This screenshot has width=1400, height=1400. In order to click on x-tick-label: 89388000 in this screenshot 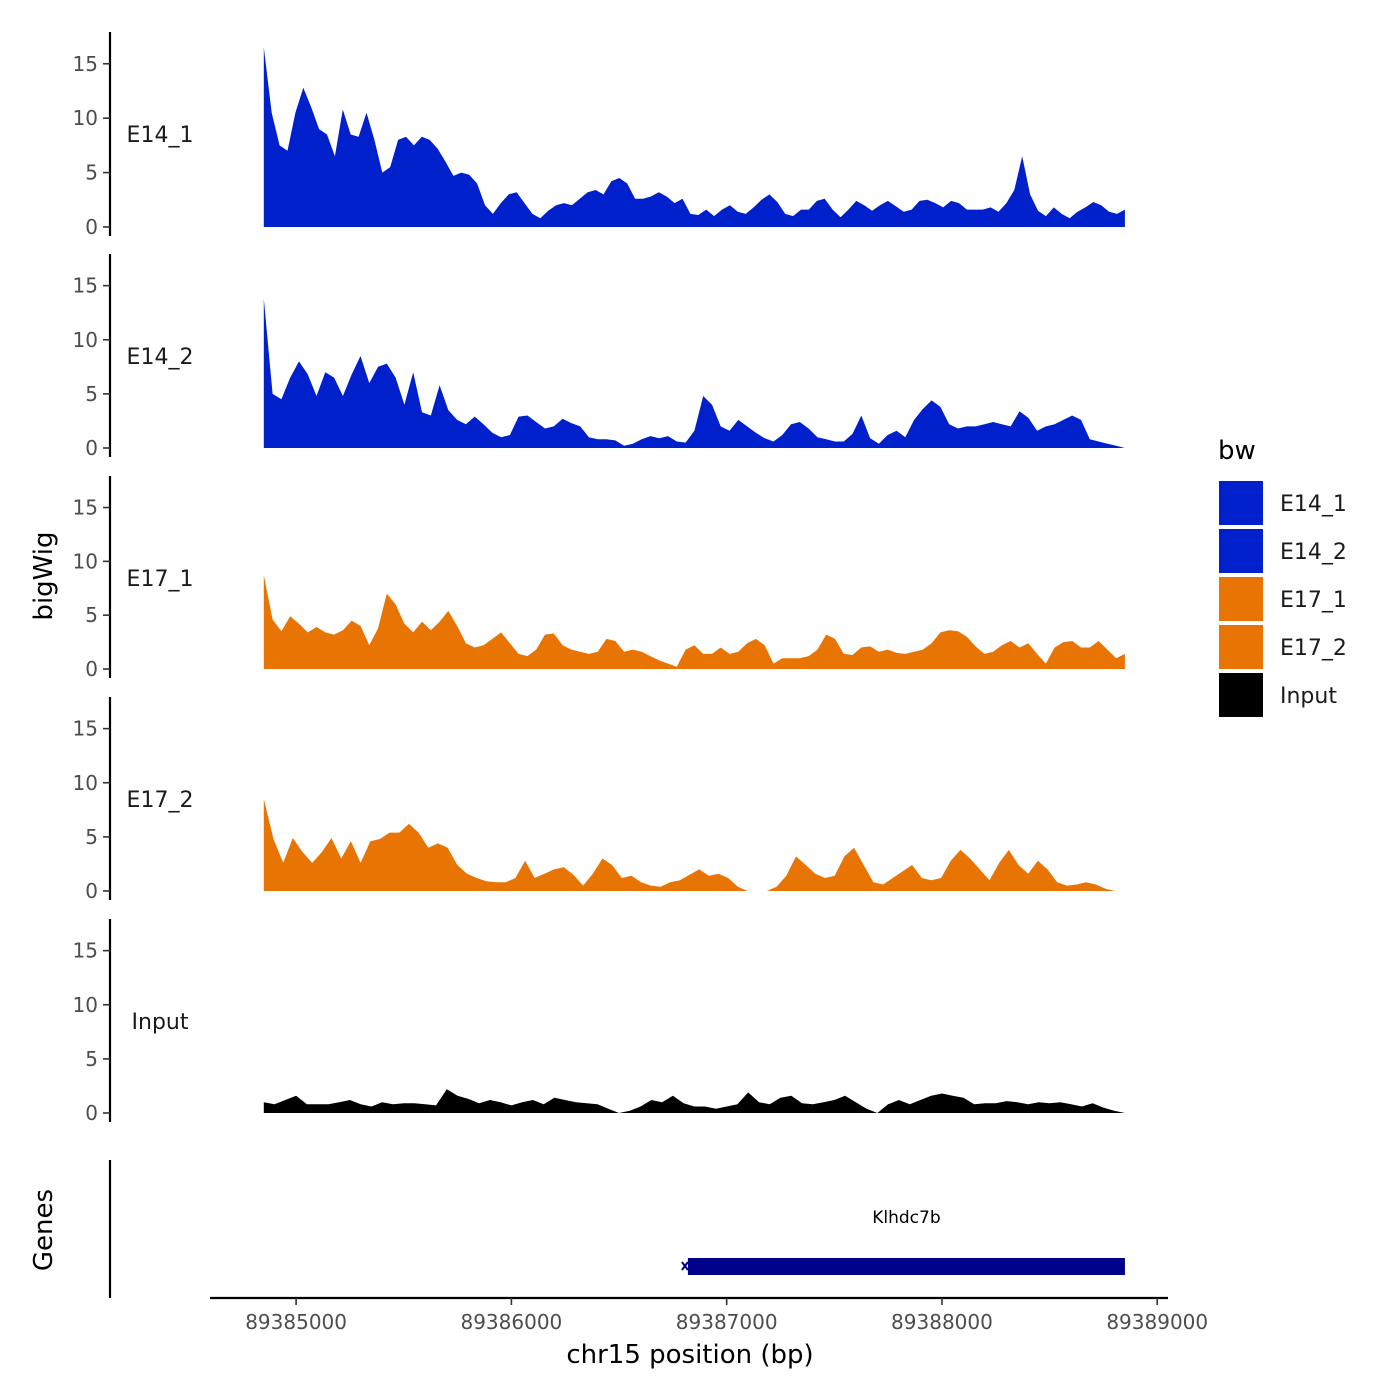, I will do `click(942, 1322)`.